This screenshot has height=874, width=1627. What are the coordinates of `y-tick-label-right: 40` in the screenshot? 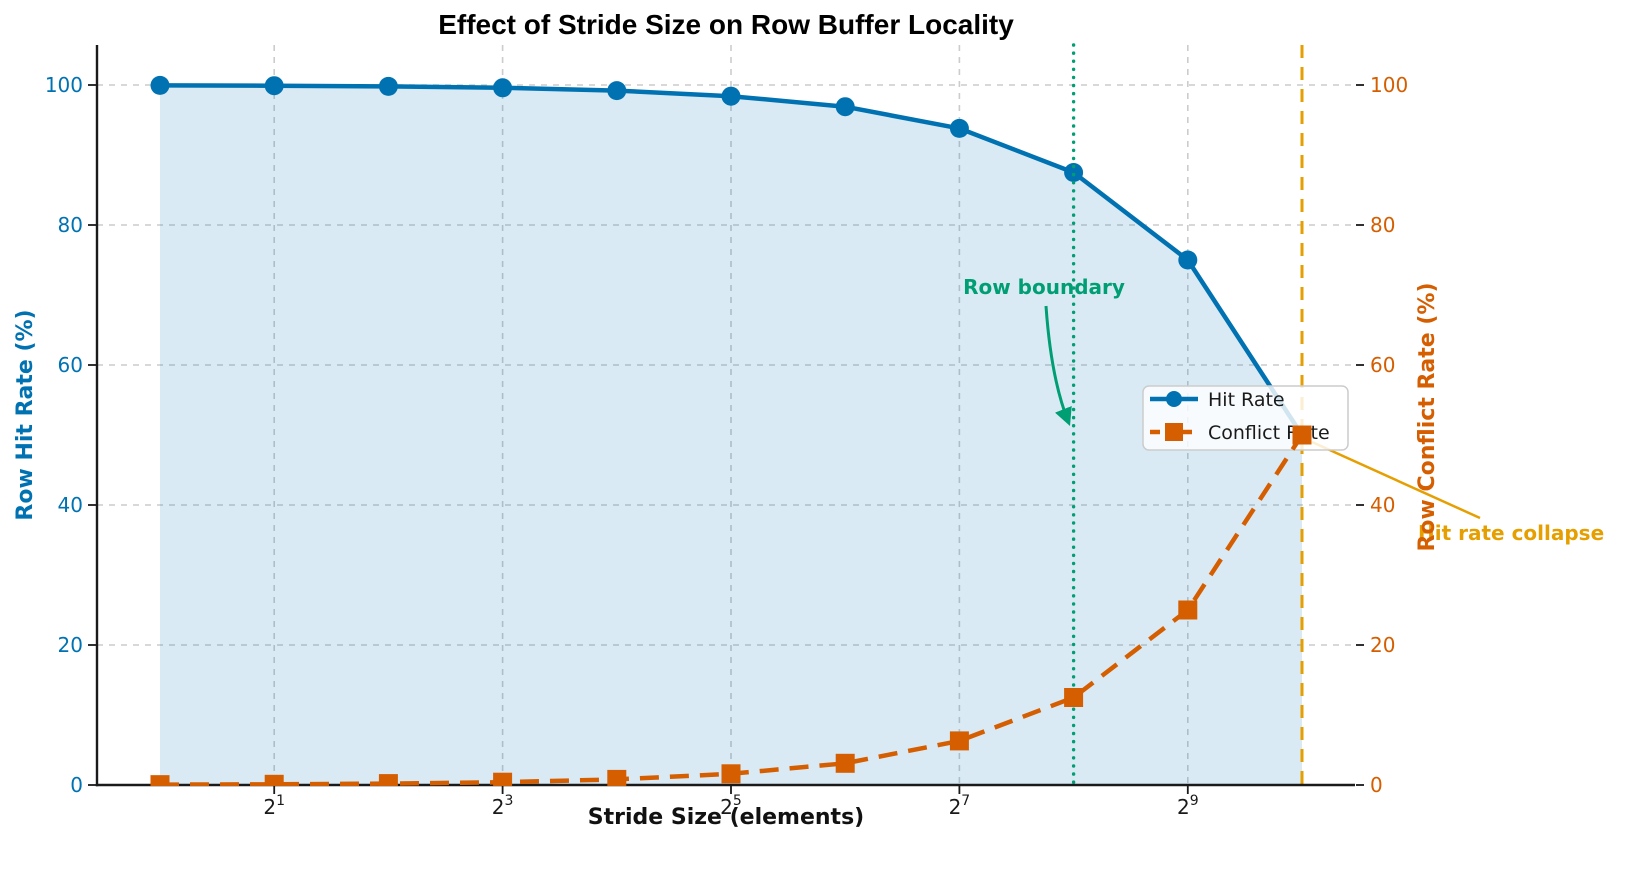 It's located at (1382, 505).